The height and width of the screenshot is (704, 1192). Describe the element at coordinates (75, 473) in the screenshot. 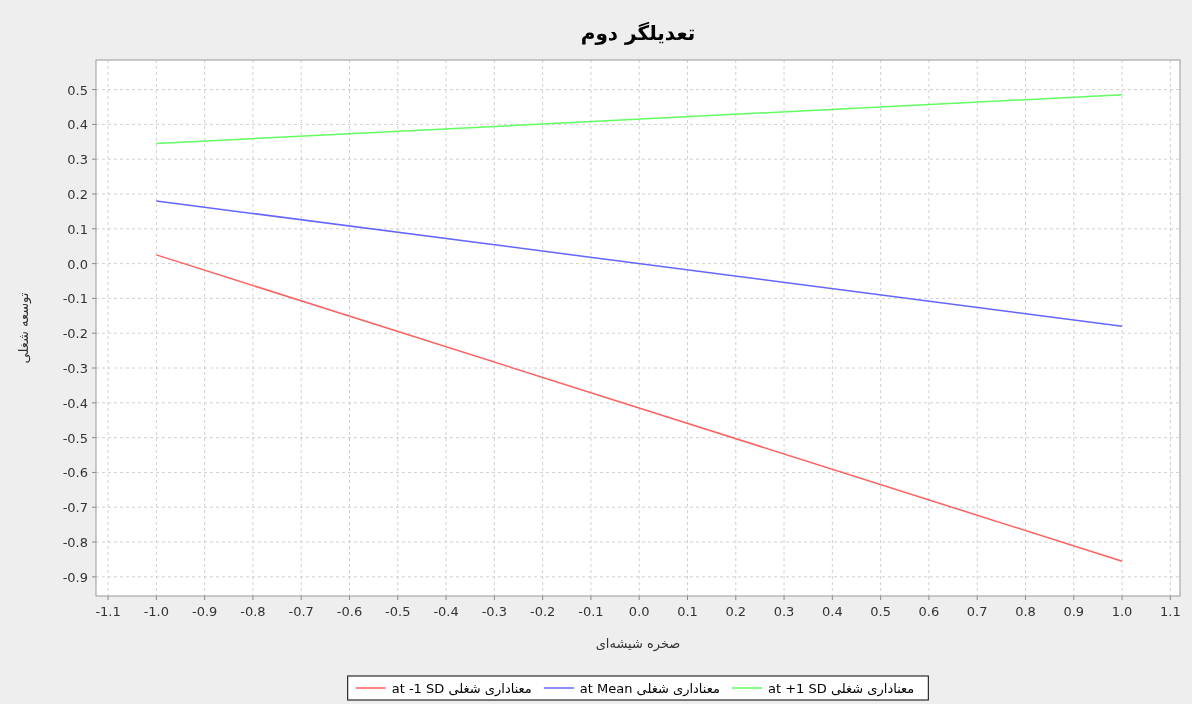

I see `y-tick-label: -0.6` at that location.